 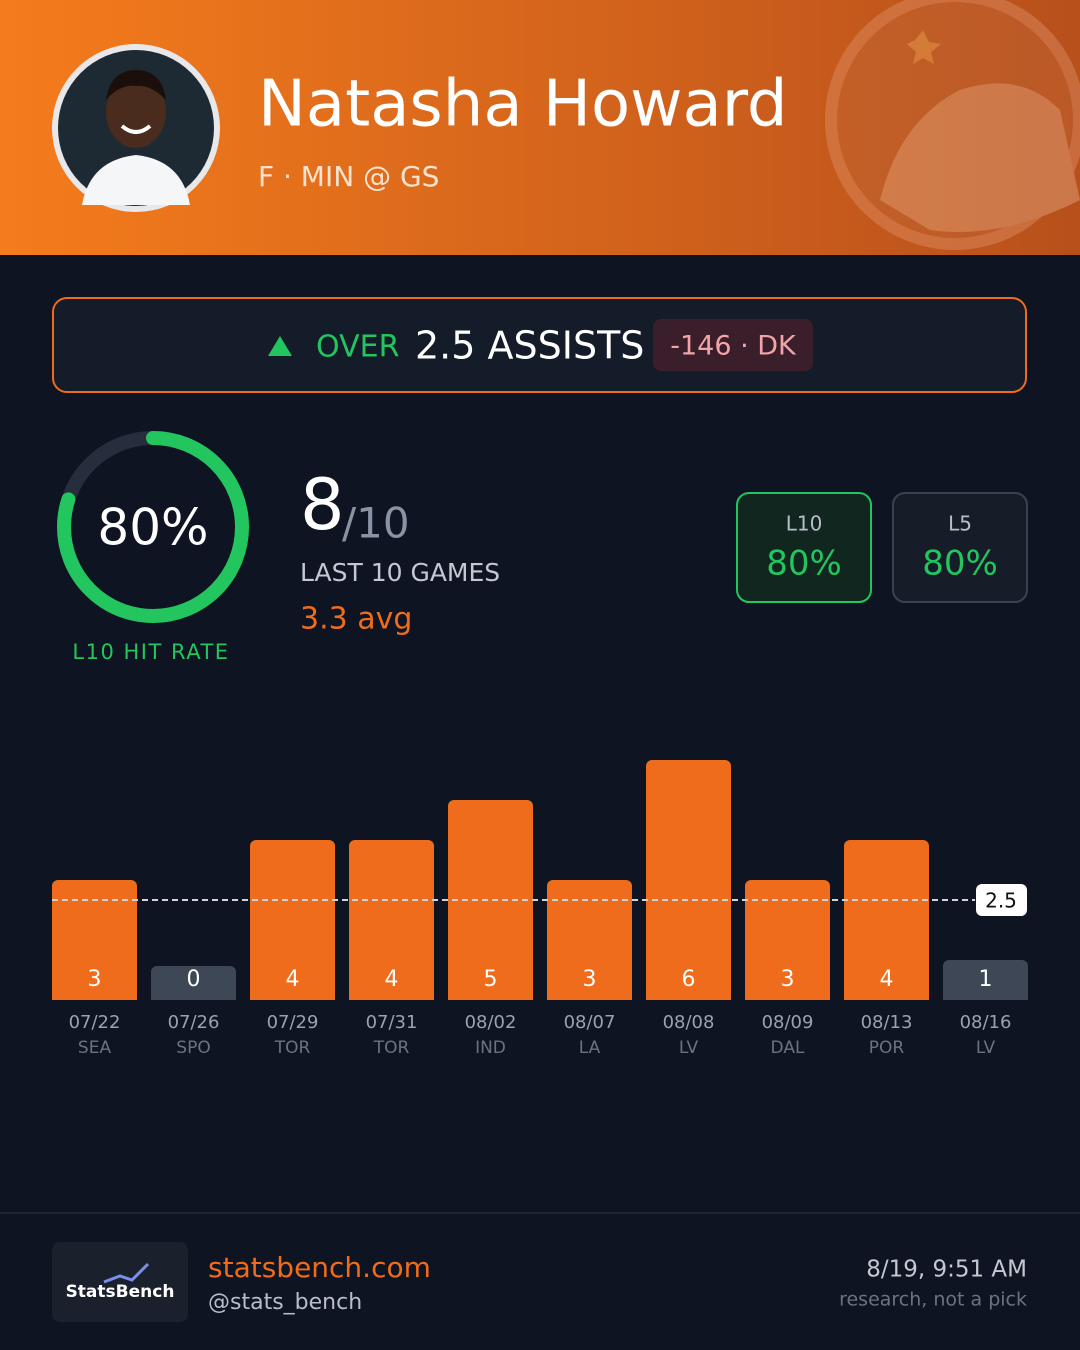 I want to click on split-label: L5, so click(x=960, y=524).